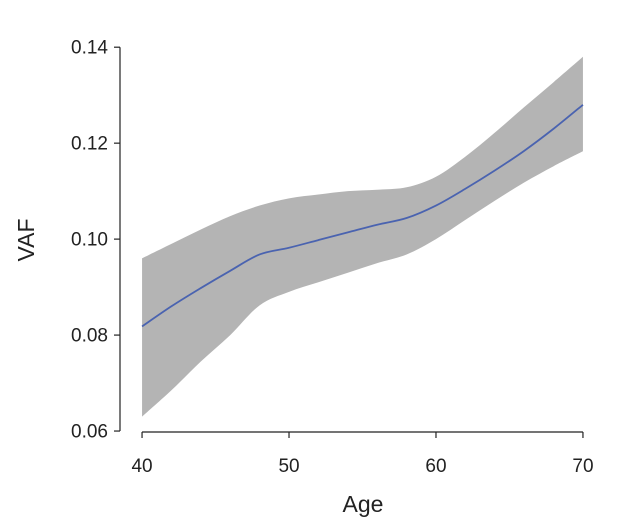 Image resolution: width=635 pixels, height=519 pixels. I want to click on y-tick-label: 0.06, so click(89, 432).